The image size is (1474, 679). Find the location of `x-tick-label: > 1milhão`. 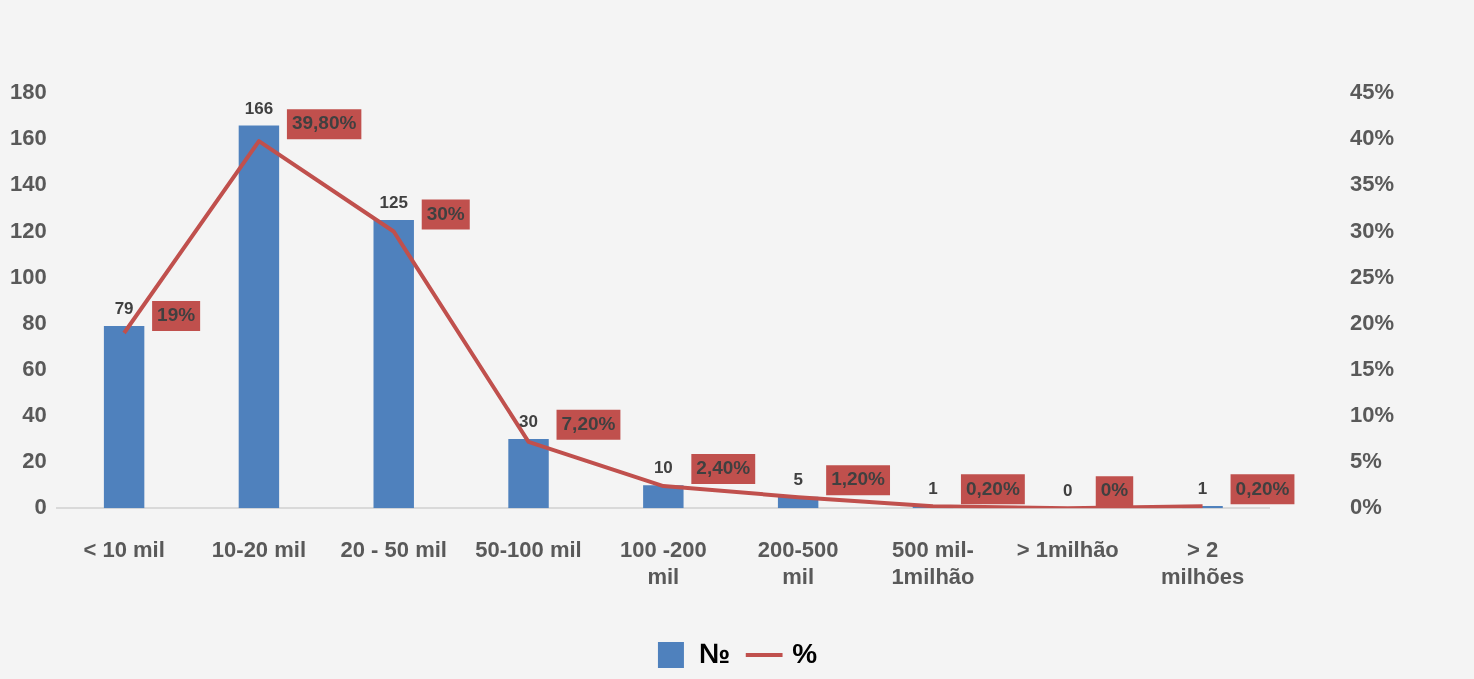

x-tick-label: > 1milhão is located at coordinates (1067, 550).